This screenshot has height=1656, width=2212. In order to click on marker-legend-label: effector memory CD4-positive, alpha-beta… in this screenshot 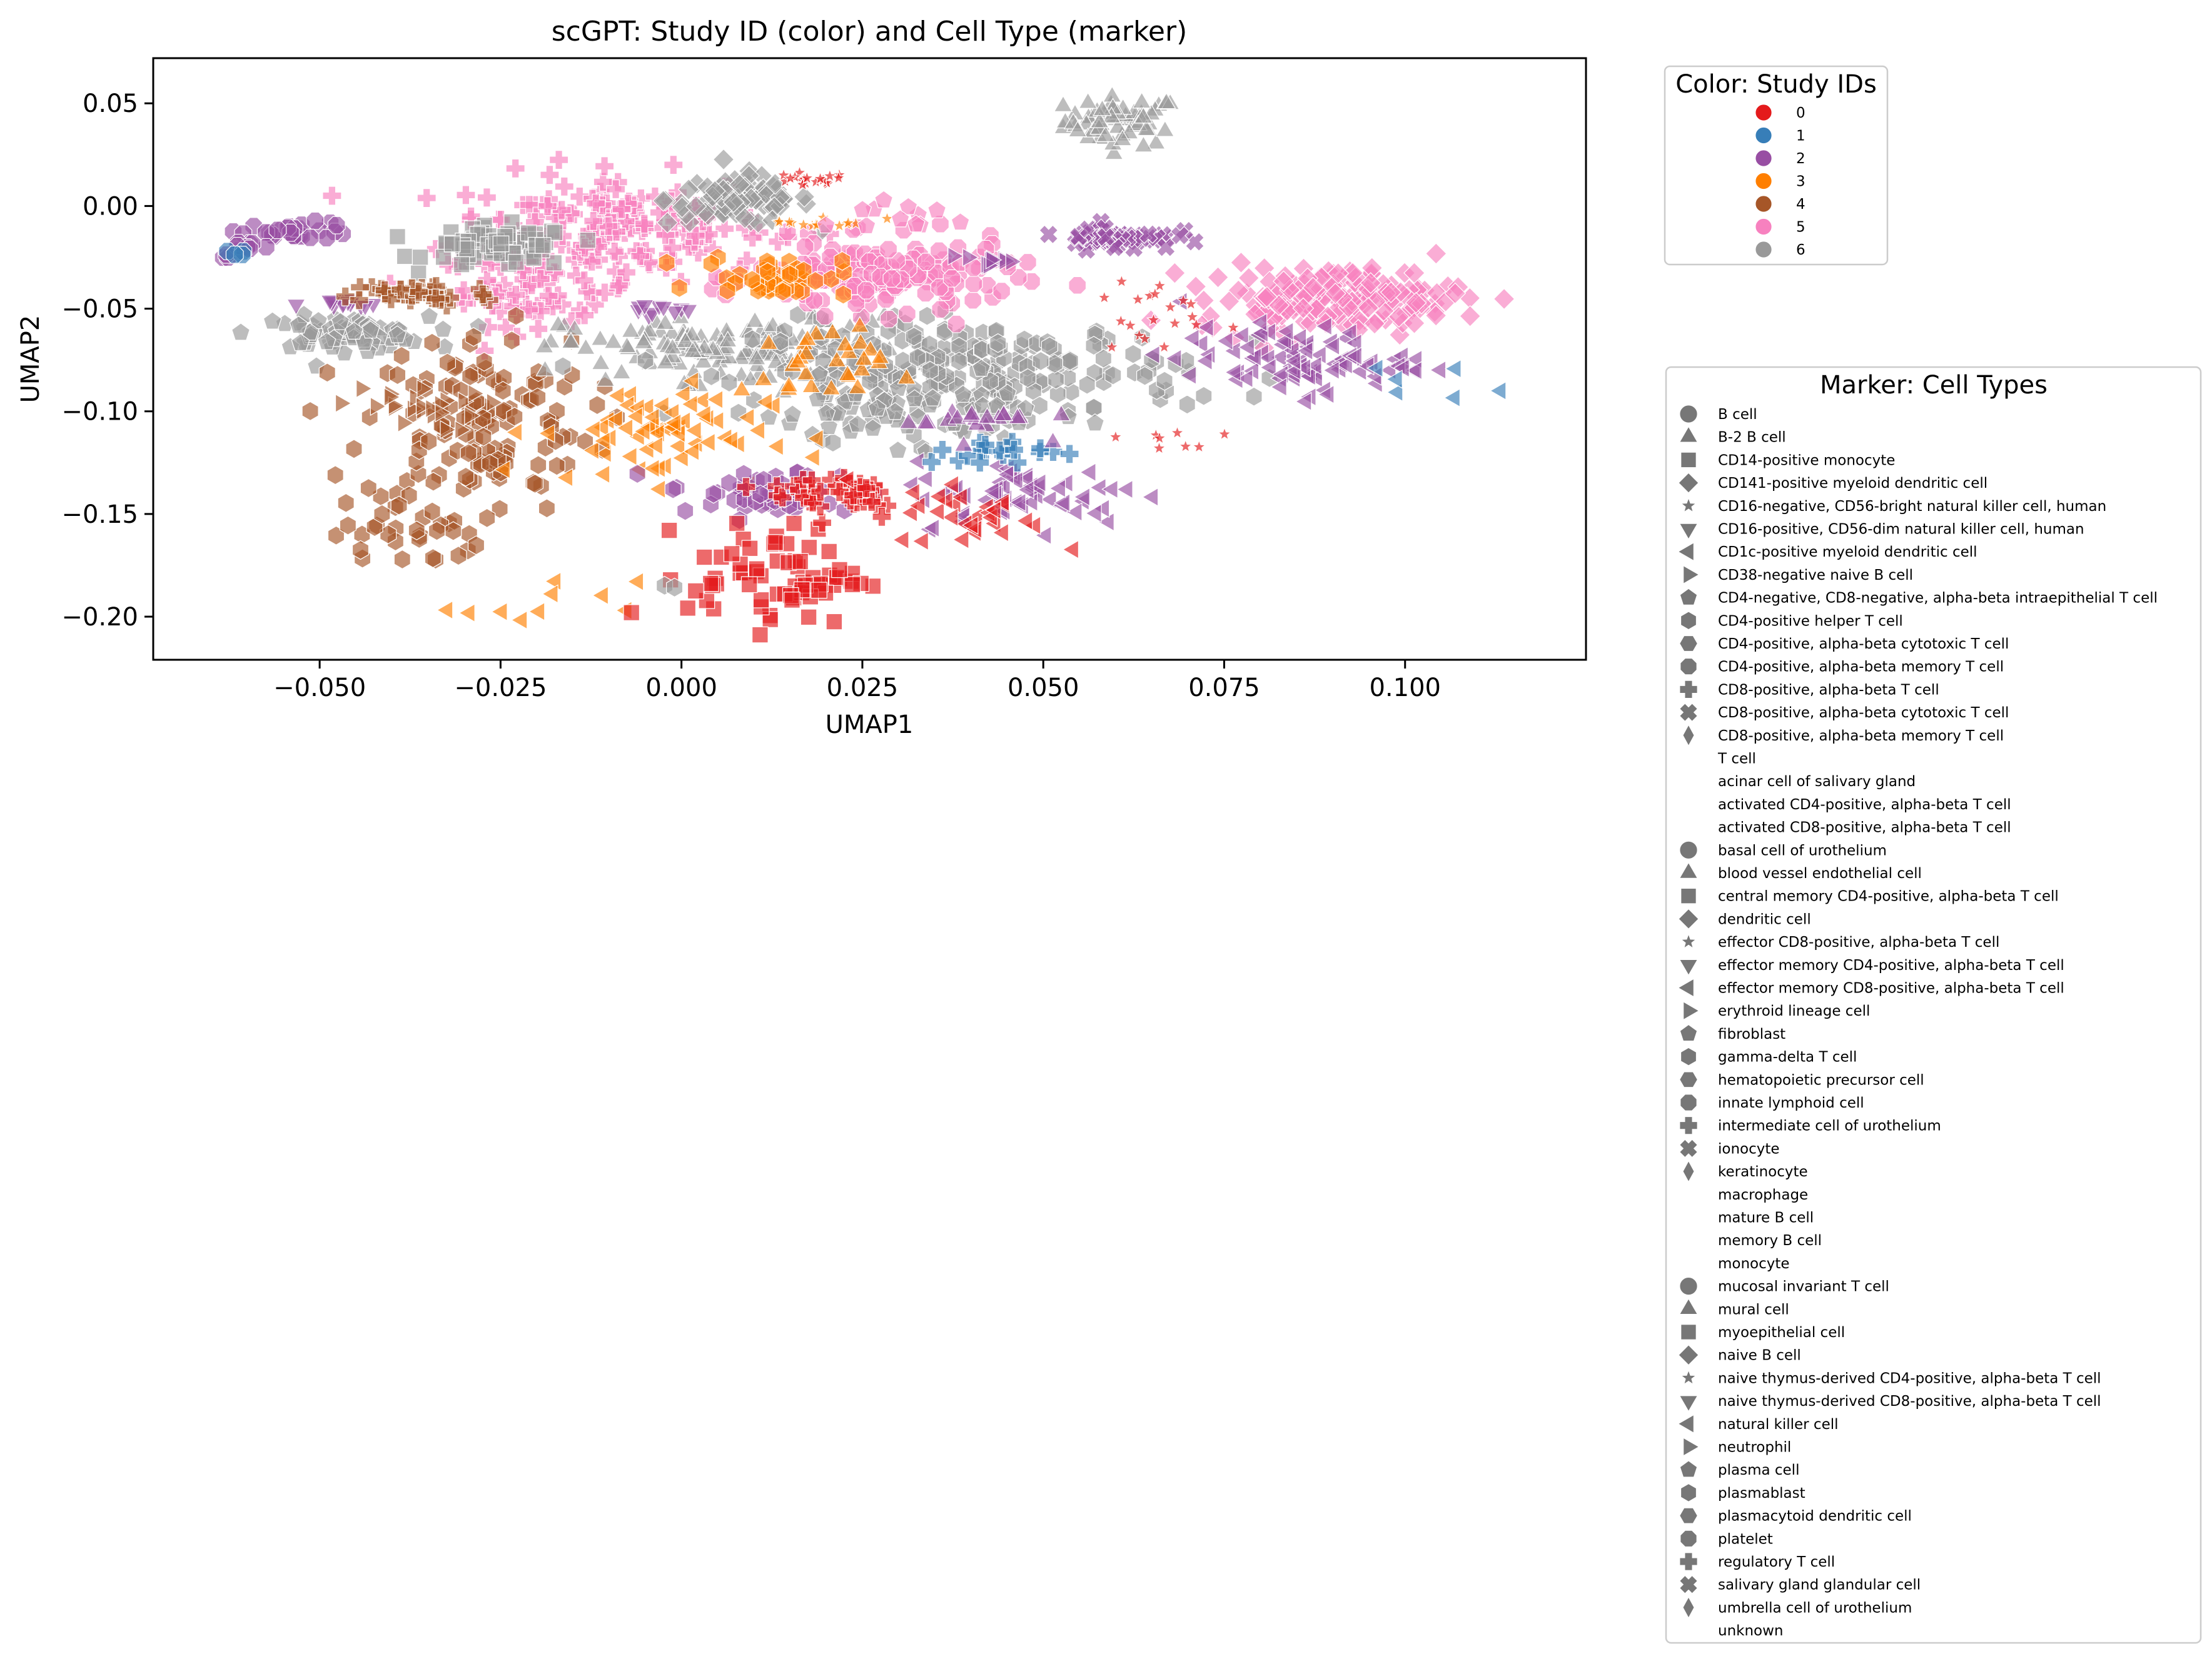, I will do `click(1891, 965)`.